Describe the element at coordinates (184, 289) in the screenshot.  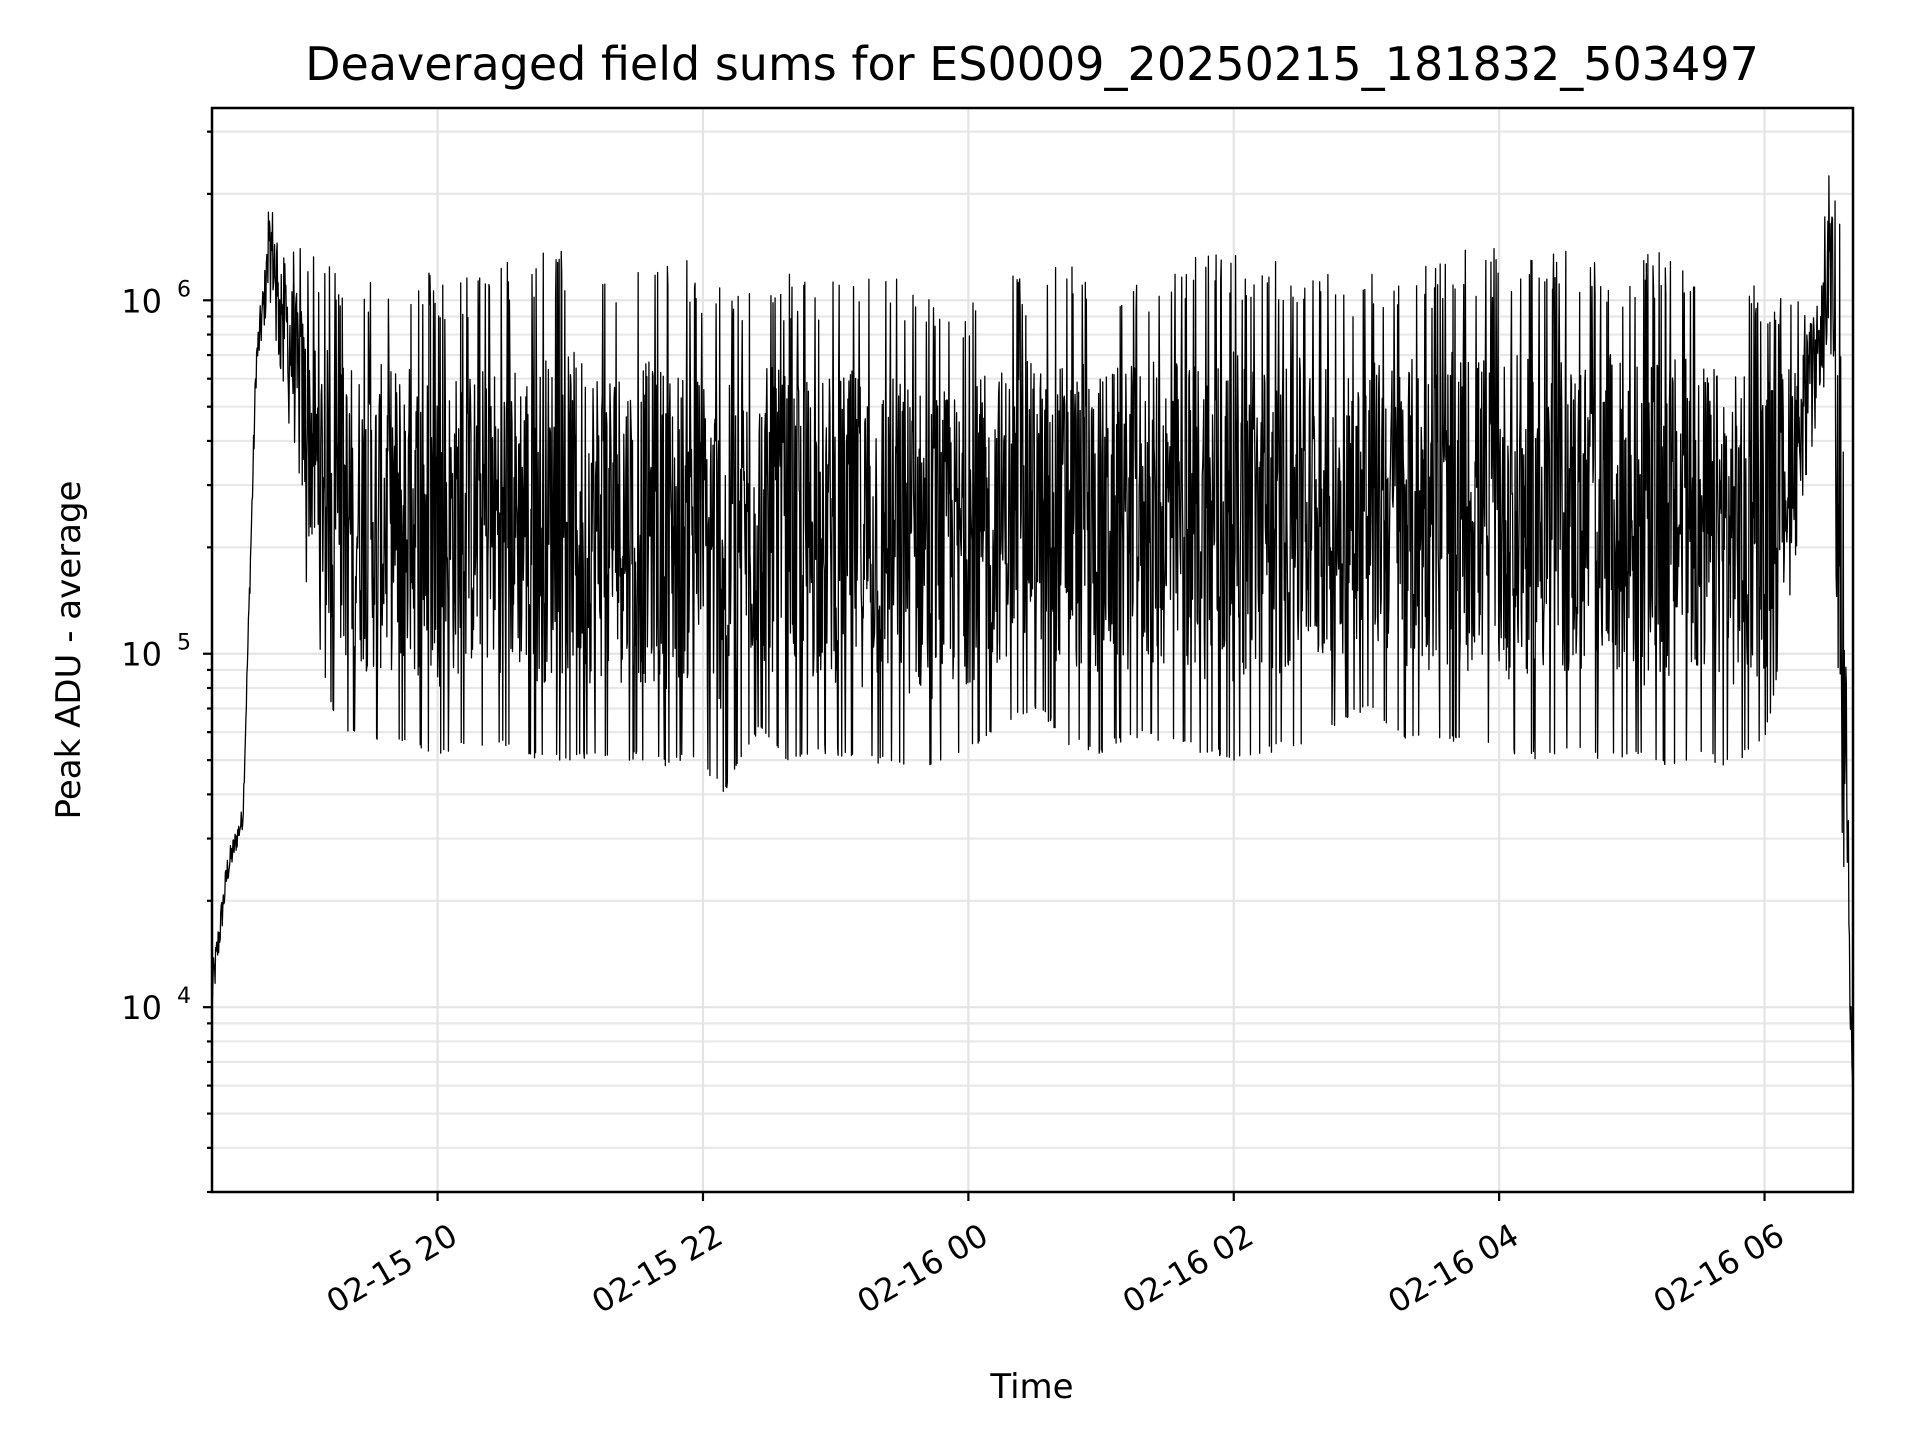
I see `y-tick-label-exponent: 6` at that location.